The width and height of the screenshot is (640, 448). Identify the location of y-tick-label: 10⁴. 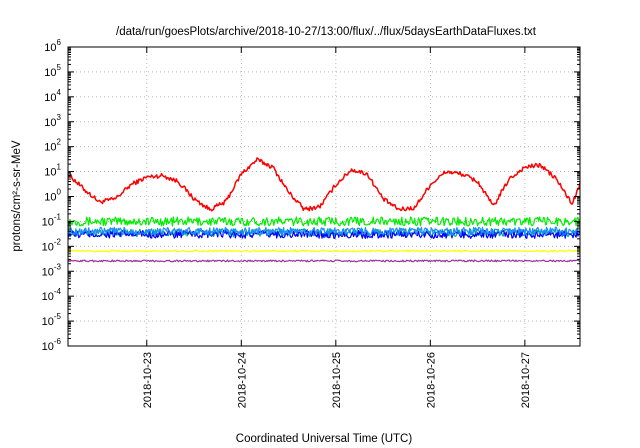
(52, 96).